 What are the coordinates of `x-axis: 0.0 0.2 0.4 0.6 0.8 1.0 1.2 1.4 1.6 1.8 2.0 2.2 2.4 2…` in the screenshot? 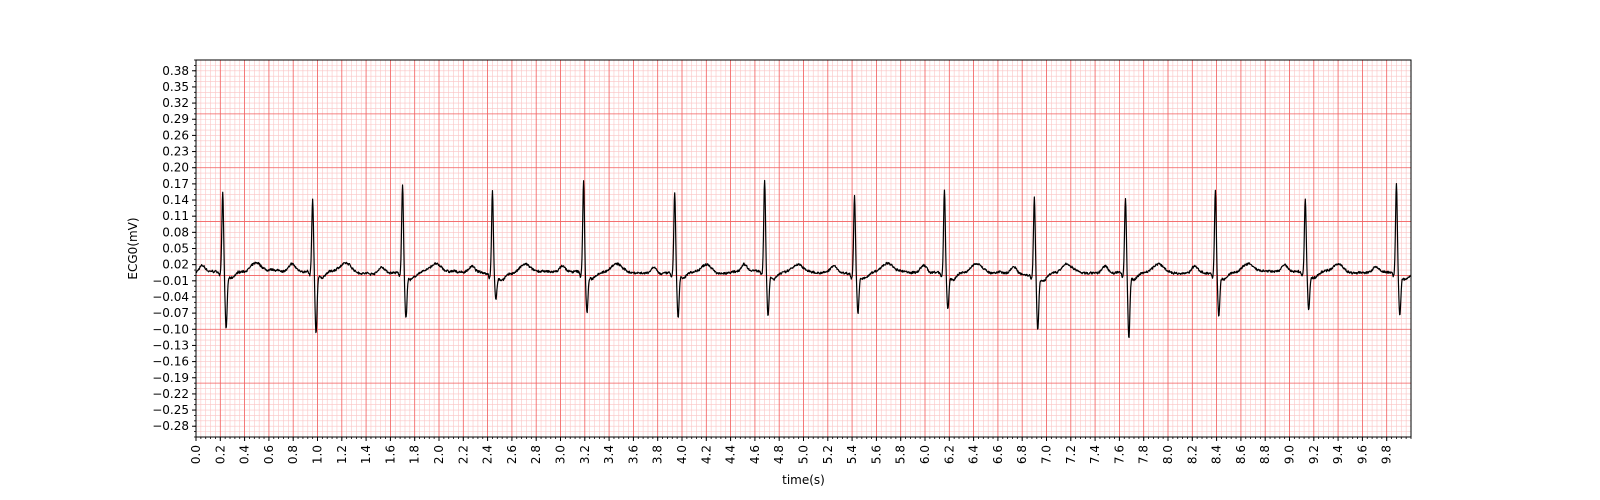 It's located at (800, 450).